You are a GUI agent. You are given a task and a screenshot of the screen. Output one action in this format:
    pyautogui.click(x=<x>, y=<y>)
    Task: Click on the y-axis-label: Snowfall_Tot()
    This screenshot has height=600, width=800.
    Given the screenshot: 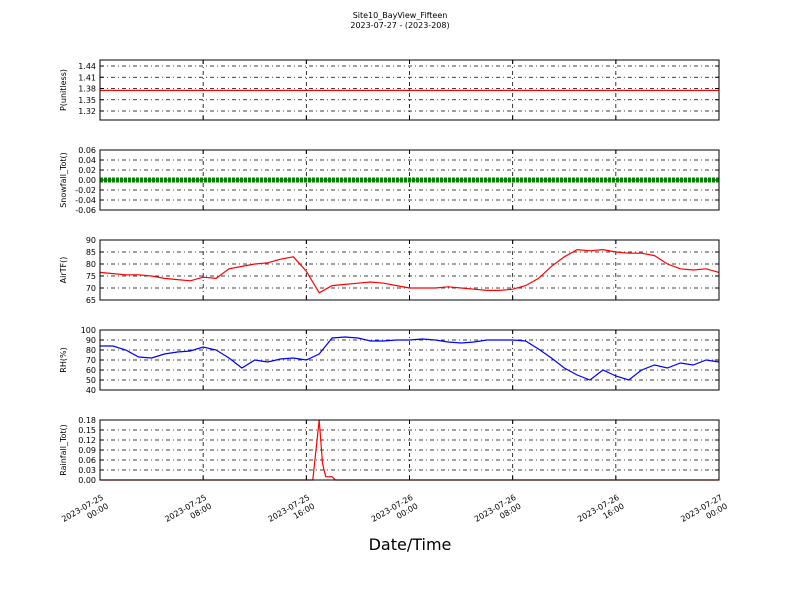 What is the action you would take?
    pyautogui.click(x=63, y=180)
    